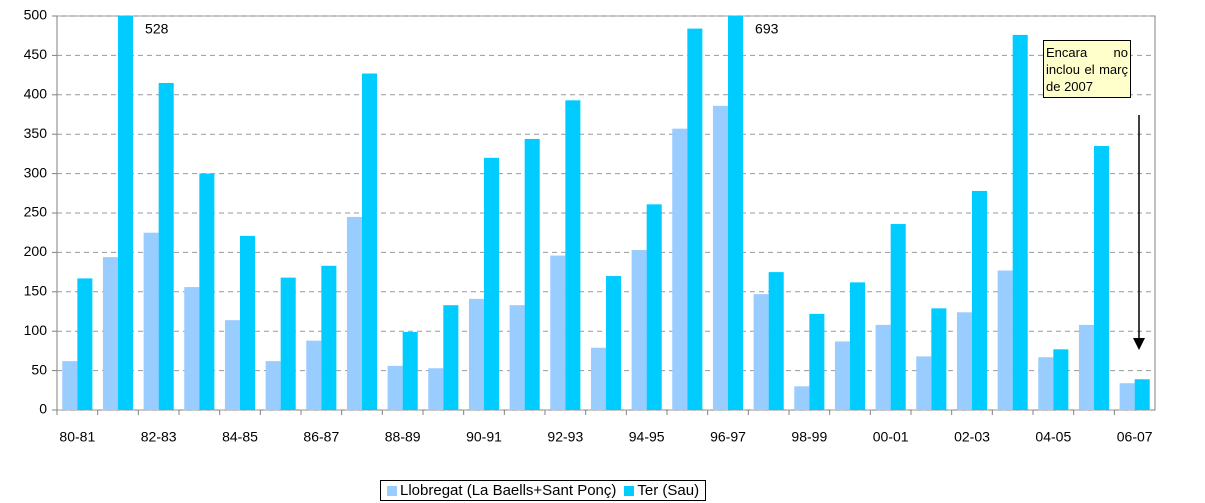  Describe the element at coordinates (767, 29) in the screenshot. I see `data-label: 693` at that location.